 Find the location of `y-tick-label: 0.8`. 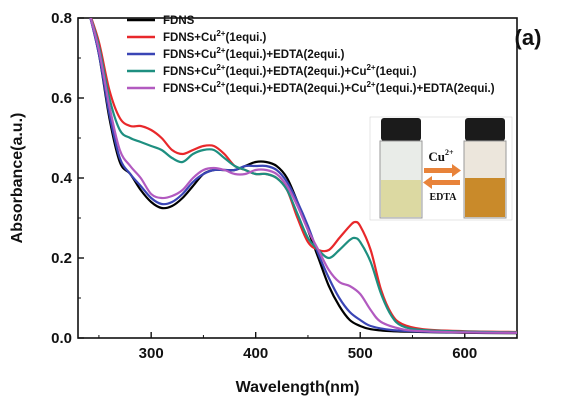

y-tick-label: 0.8 is located at coordinates (61, 18).